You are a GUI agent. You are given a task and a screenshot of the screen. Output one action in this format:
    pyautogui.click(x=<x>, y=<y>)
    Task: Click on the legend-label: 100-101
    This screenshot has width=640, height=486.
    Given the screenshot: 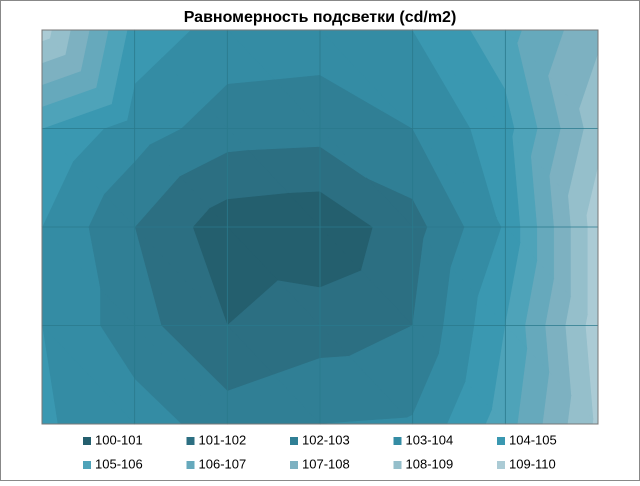 What is the action you would take?
    pyautogui.click(x=119, y=439)
    